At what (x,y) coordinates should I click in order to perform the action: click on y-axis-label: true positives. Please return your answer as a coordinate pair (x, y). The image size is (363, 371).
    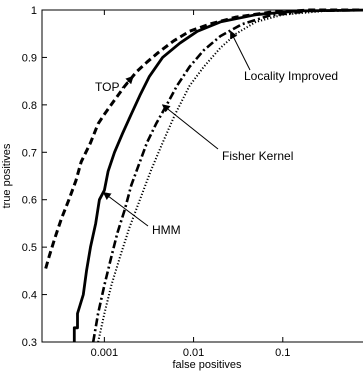
    Looking at the image, I should click on (7, 175).